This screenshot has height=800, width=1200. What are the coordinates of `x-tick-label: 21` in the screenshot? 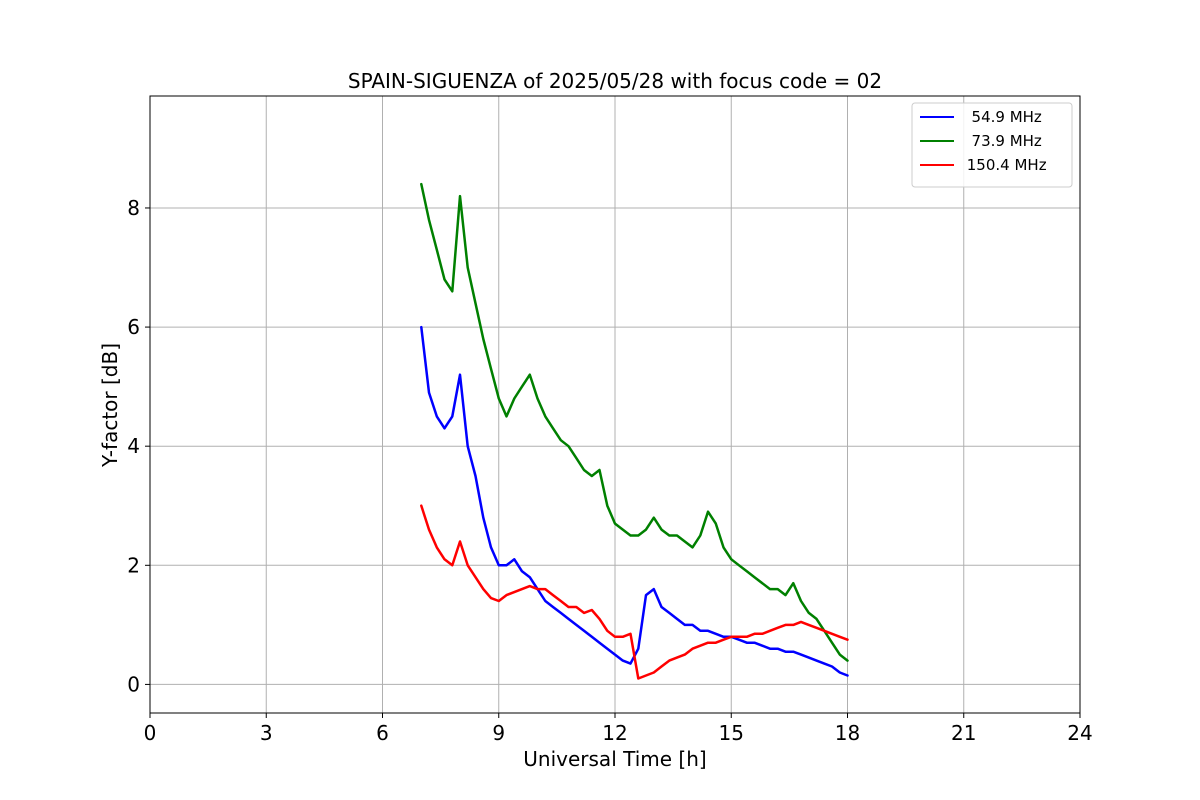 It's located at (963, 733).